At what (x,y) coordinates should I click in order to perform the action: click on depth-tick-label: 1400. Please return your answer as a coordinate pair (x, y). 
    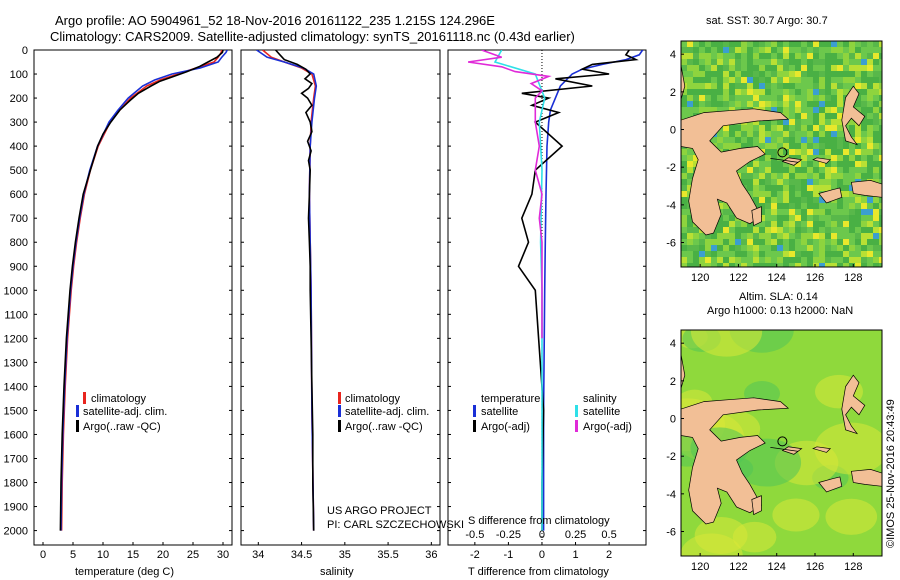
    Looking at the image, I should click on (16, 387).